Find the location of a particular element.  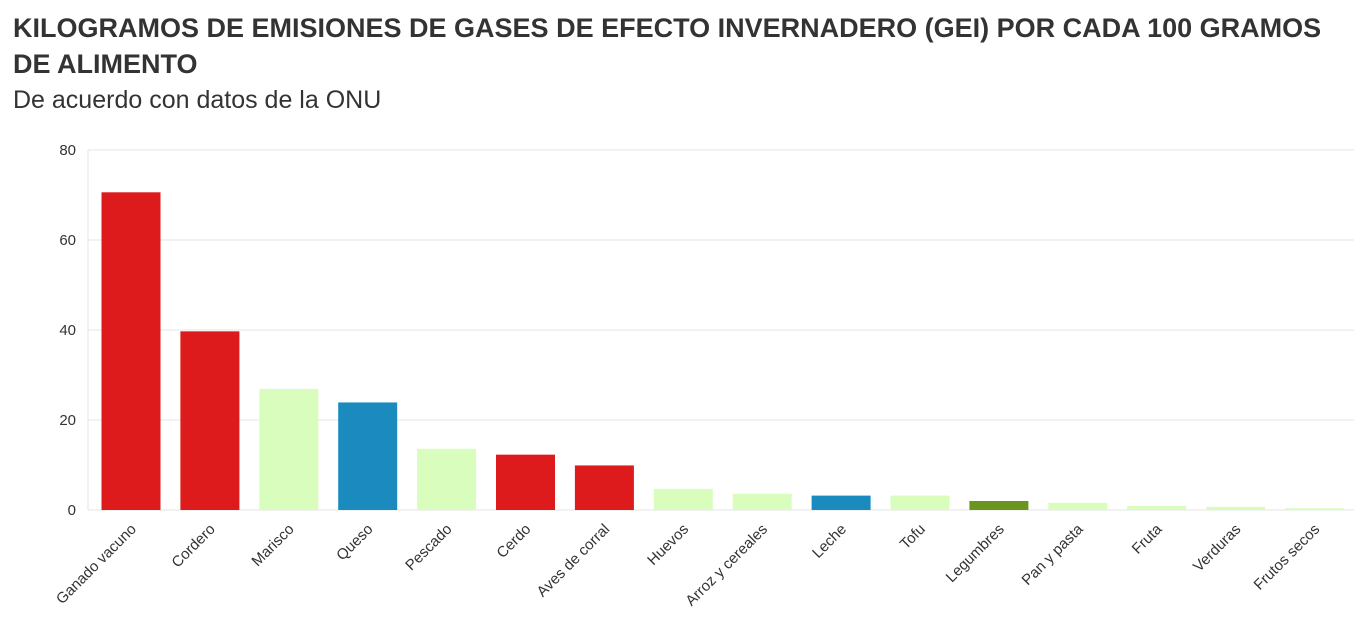

y-tick-label: 60 is located at coordinates (67, 240).